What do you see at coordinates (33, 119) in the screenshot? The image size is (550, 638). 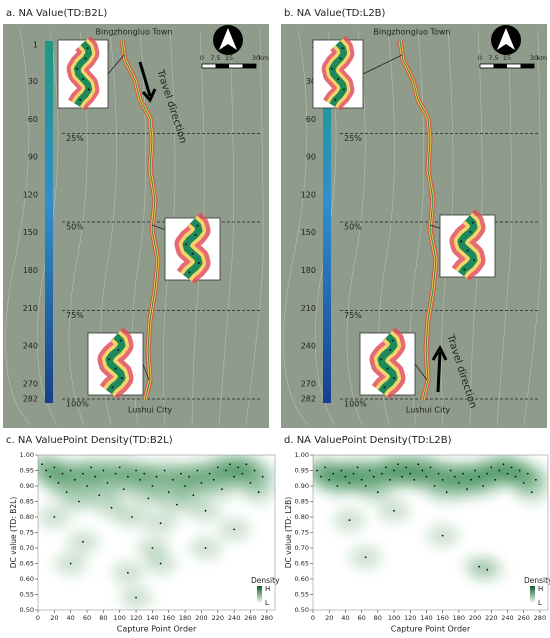 I see `colorbar-tick-label: 60` at bounding box center [33, 119].